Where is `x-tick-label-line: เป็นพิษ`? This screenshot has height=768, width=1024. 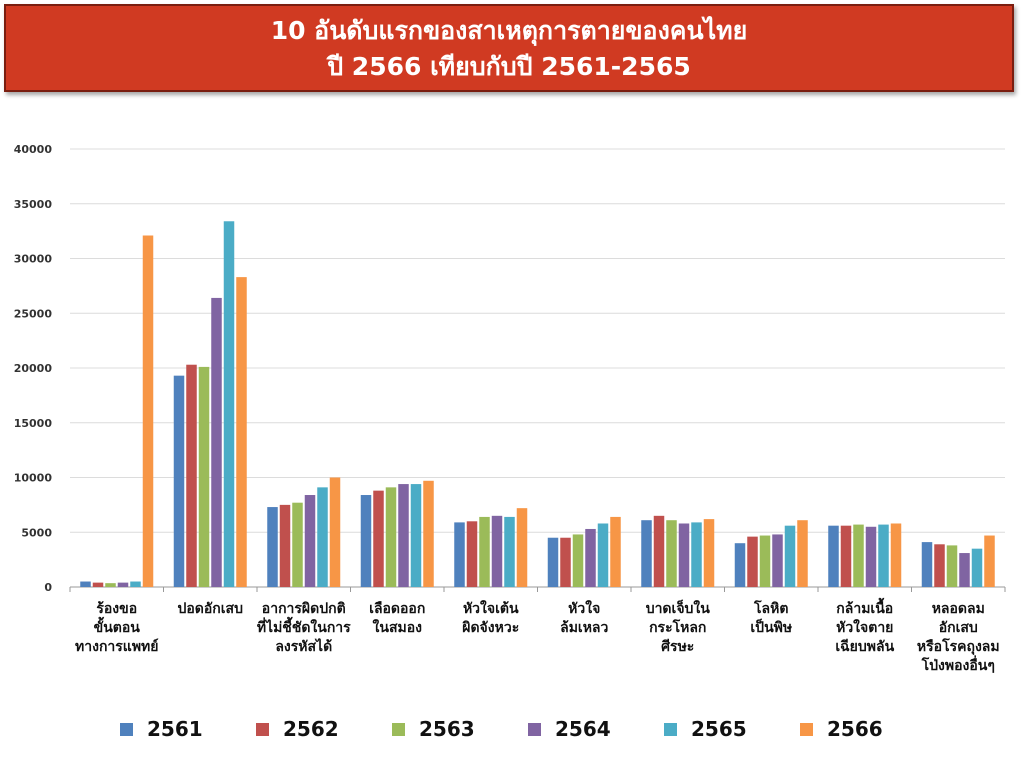
x-tick-label-line: เป็นพิษ is located at coordinates (771, 627).